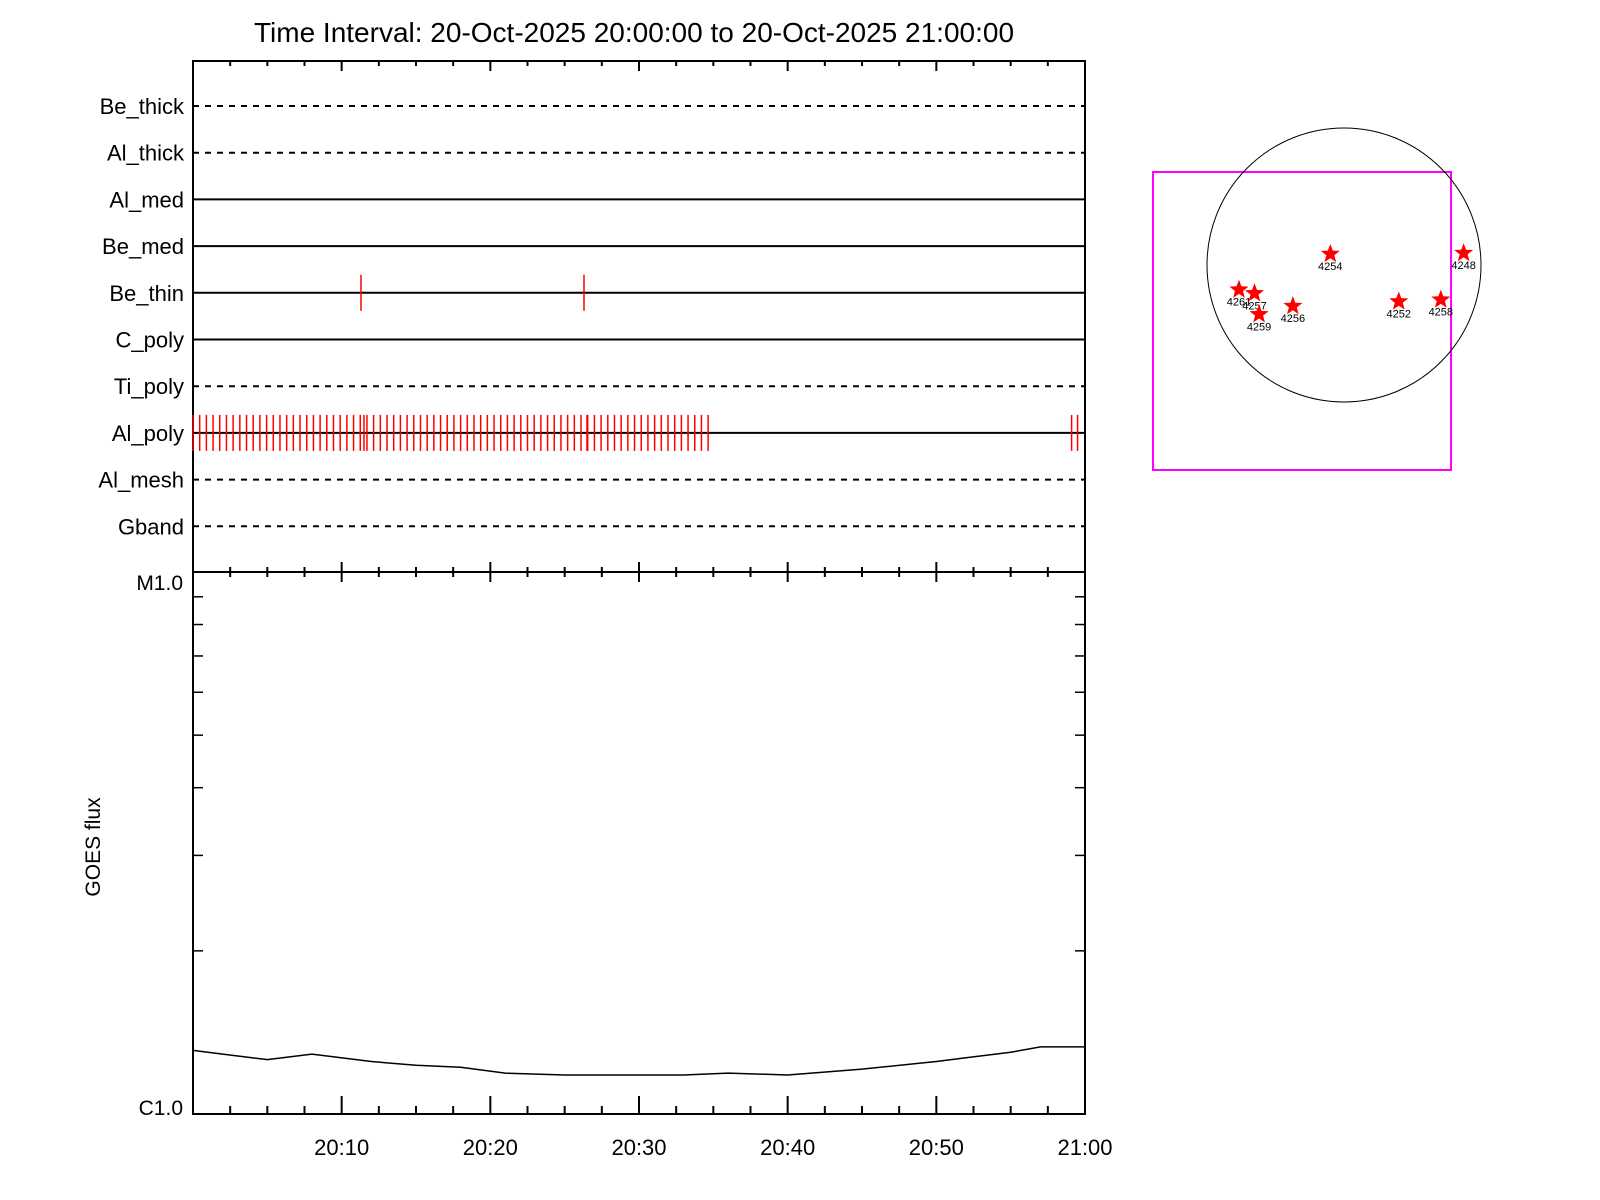 This screenshot has width=1600, height=1200. What do you see at coordinates (1254, 306) in the screenshot?
I see `active-region-label: 4257` at bounding box center [1254, 306].